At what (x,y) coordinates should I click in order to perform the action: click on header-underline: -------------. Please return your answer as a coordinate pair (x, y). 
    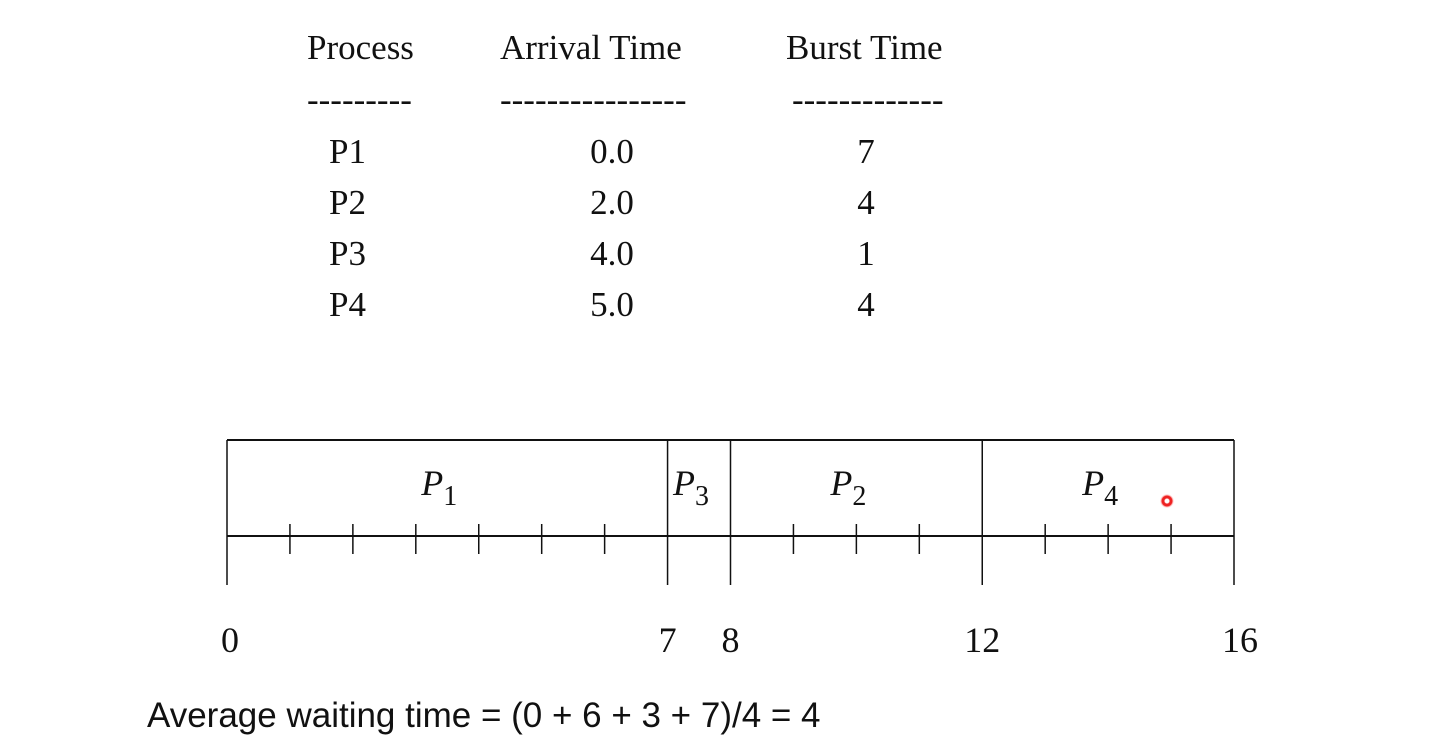
    Looking at the image, I should click on (868, 99).